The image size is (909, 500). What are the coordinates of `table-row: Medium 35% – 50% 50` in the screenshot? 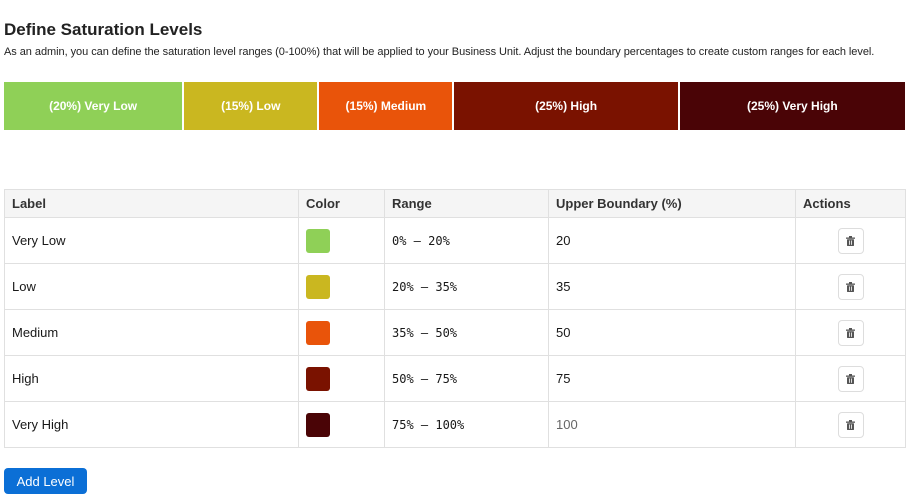 It's located at (455, 332).